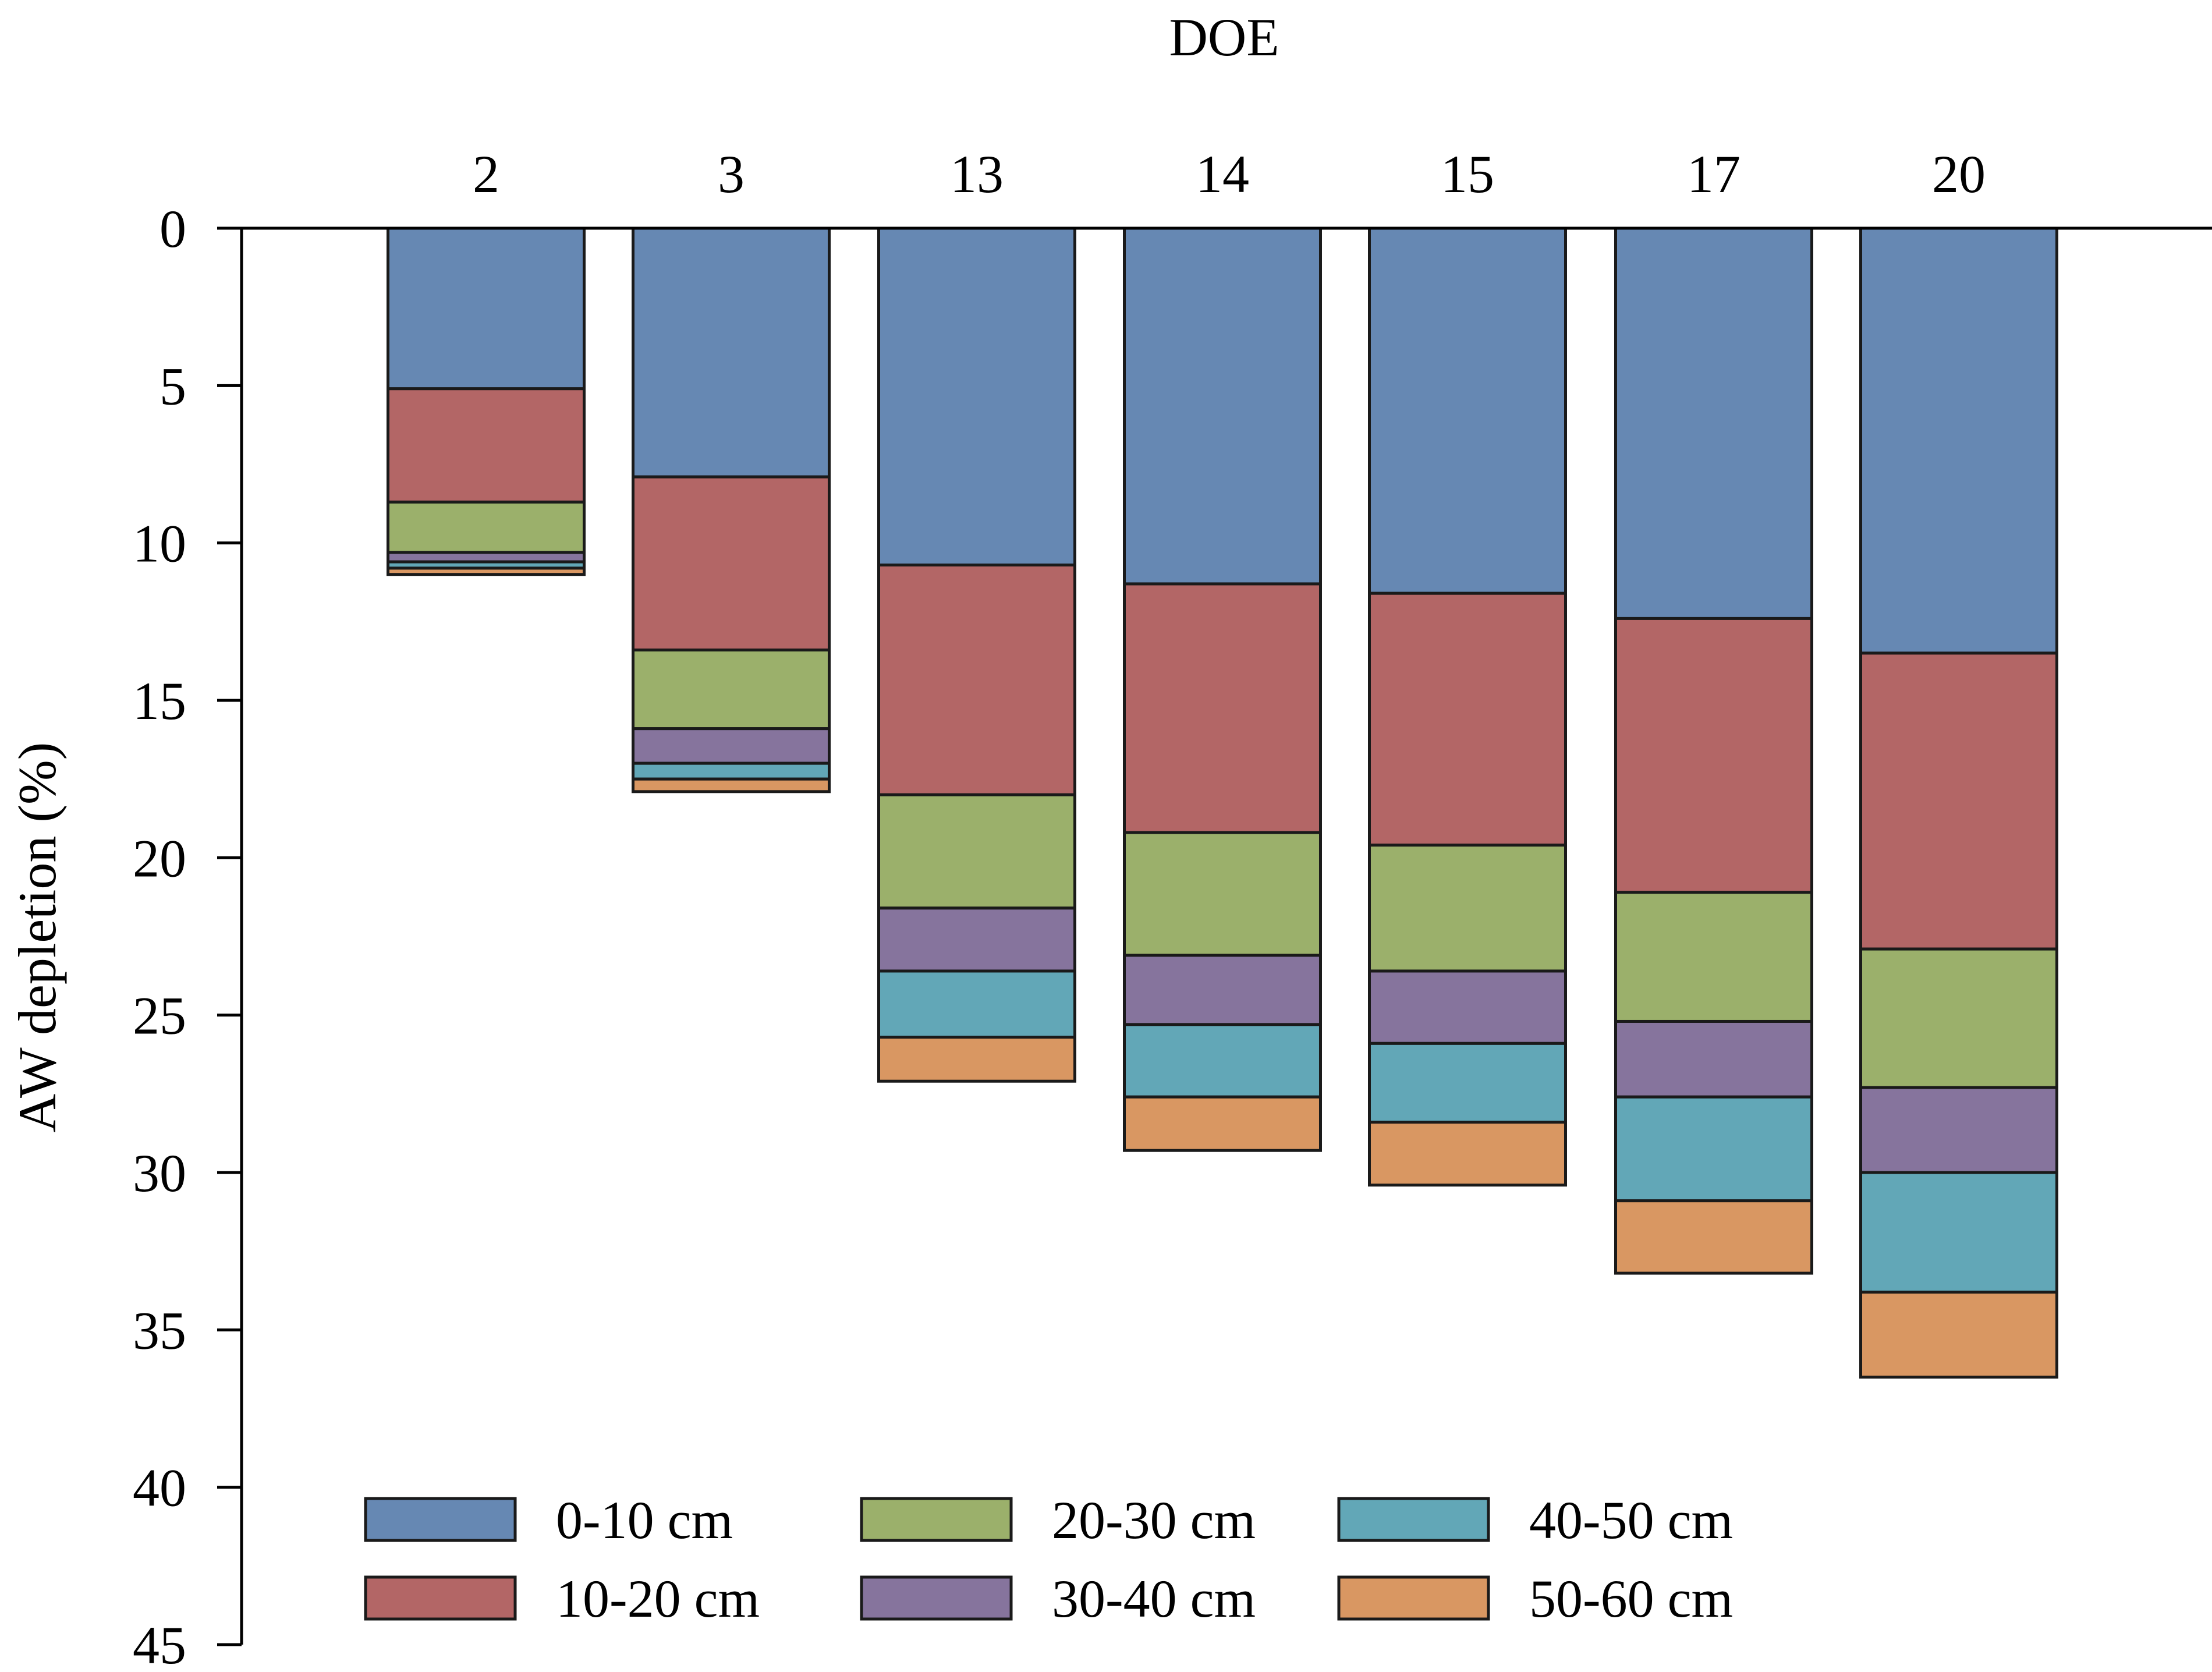  What do you see at coordinates (173, 386) in the screenshot?
I see `y-tick-label: 5` at bounding box center [173, 386].